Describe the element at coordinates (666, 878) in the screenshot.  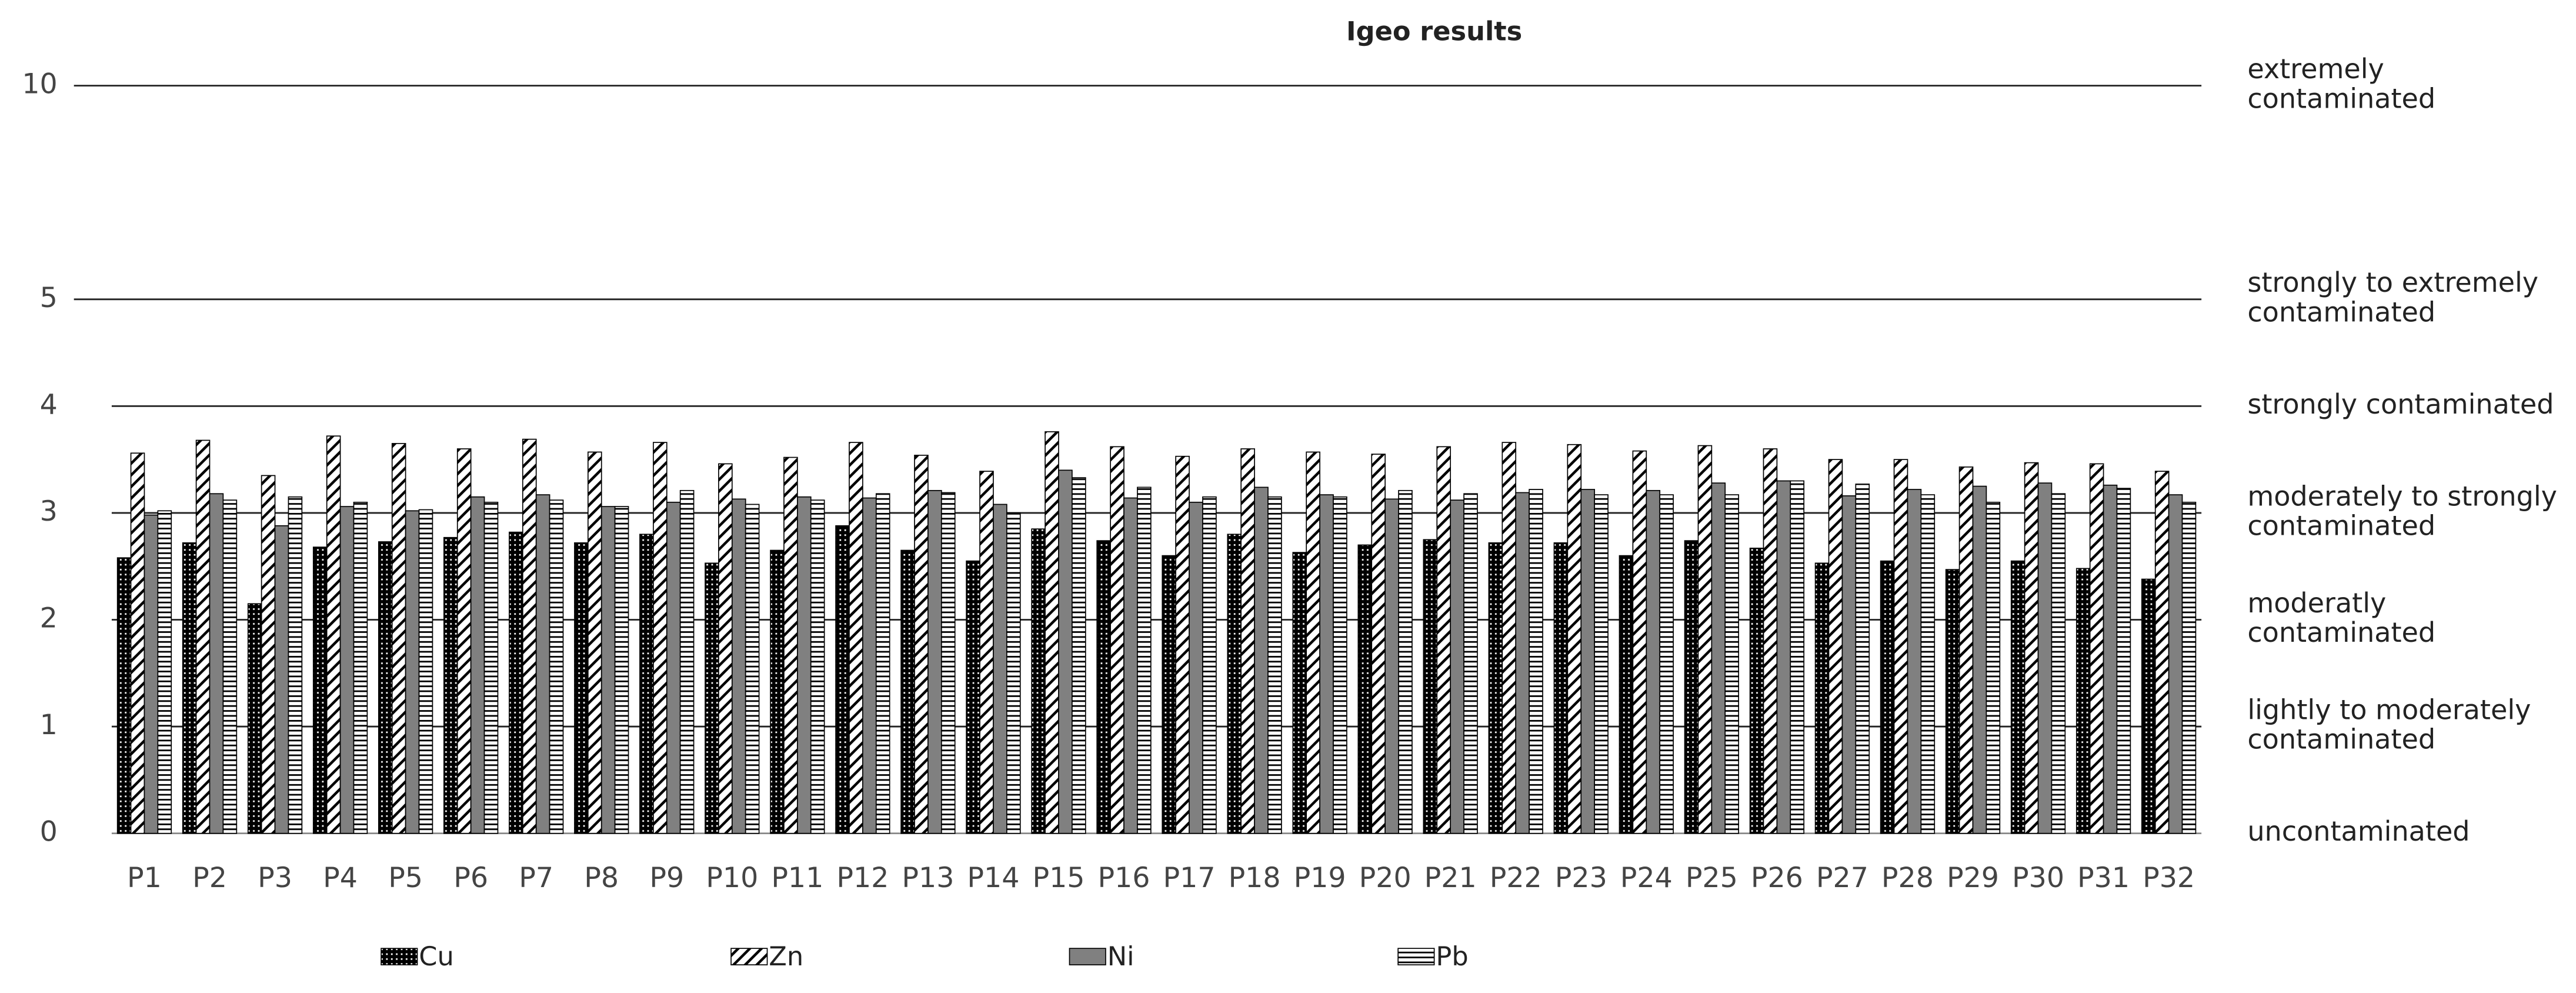
I see `x-tick-label: P9` at that location.